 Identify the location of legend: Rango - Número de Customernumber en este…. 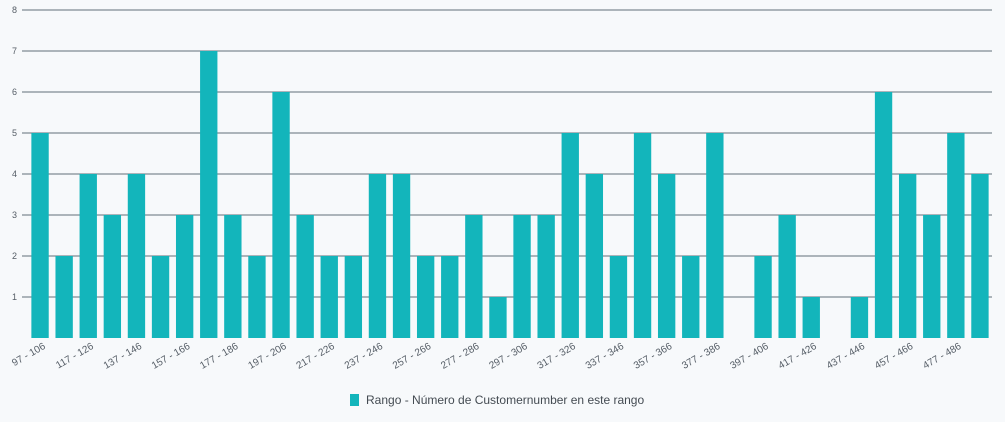
(497, 400).